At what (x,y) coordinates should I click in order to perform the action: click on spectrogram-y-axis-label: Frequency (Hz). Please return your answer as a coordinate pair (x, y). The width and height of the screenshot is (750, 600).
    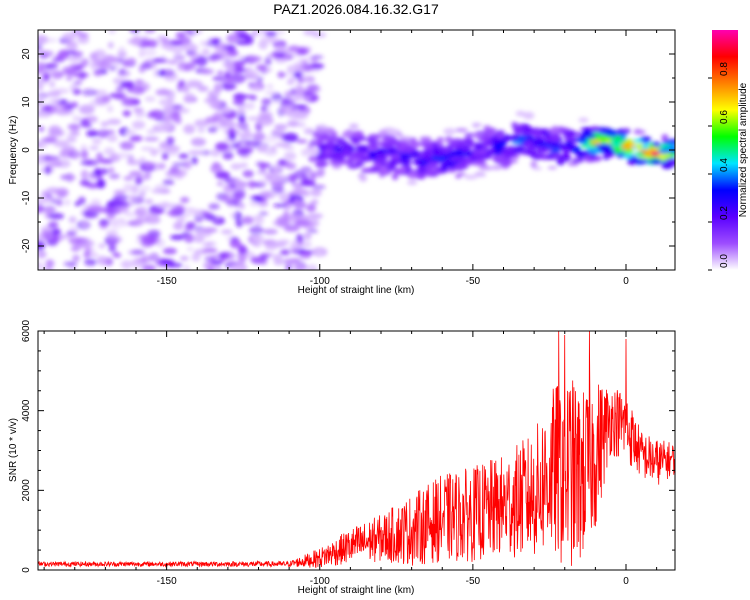
    Looking at the image, I should click on (13, 150).